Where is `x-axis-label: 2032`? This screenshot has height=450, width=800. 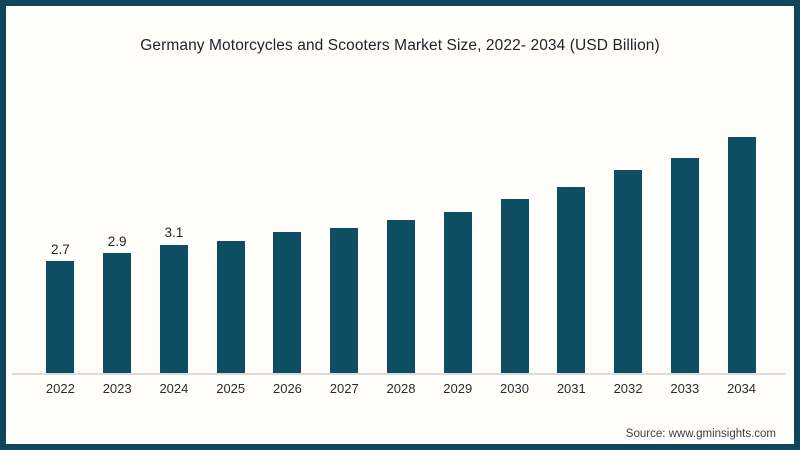
x-axis-label: 2032 is located at coordinates (628, 388).